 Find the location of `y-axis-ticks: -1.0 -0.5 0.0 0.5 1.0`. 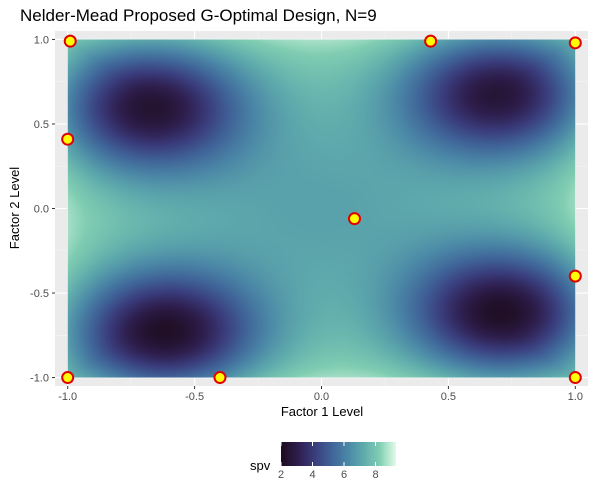

y-axis-ticks: -1.0 -0.5 0.0 0.5 1.0 is located at coordinates (42, 209).